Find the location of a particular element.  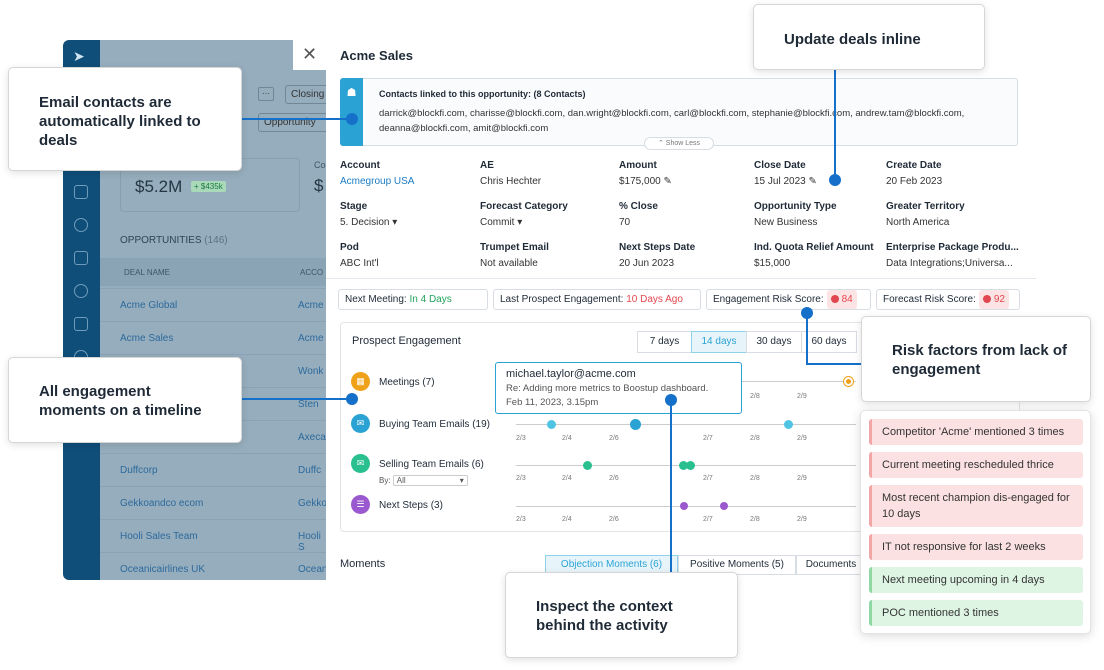

chart-icon is located at coordinates (81, 192).